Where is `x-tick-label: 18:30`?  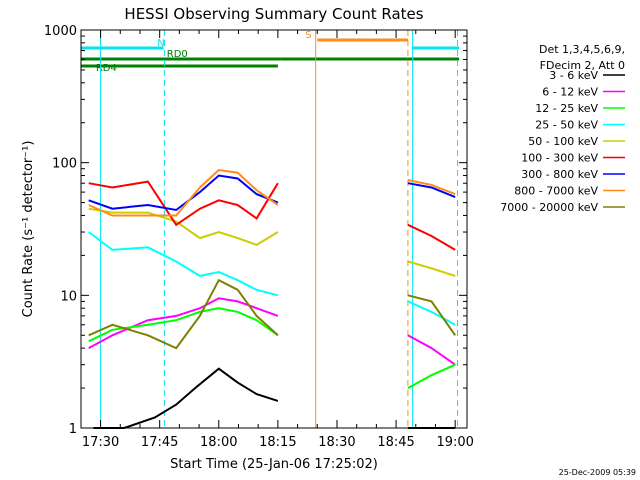 x-tick-label: 18:30 is located at coordinates (336, 442).